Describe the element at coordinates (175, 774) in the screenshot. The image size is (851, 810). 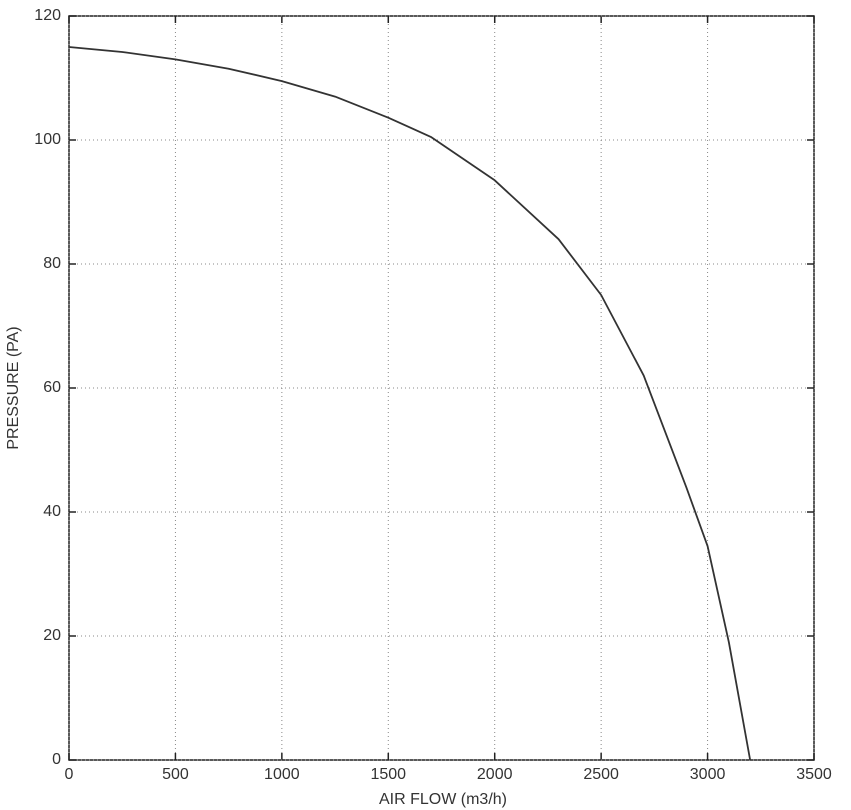
I see `x-tick-label: 500` at that location.